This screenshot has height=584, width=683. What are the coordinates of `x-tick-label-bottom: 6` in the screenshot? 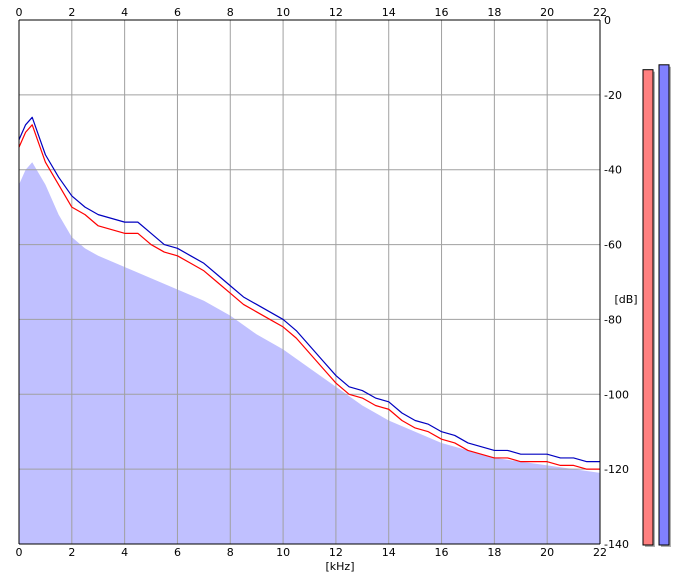 It's located at (177, 552).